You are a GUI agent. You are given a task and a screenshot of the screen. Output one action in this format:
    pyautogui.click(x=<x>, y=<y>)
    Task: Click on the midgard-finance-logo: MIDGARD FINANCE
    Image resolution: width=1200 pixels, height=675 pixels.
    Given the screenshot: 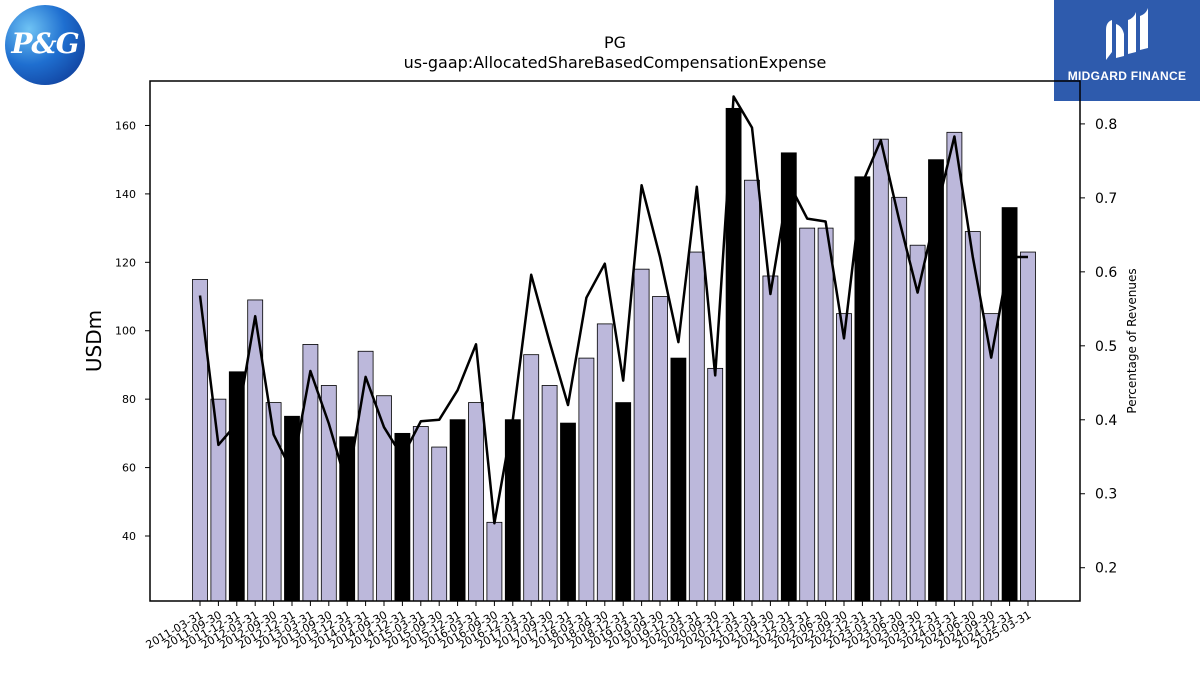 What is the action you would take?
    pyautogui.click(x=1127, y=50)
    